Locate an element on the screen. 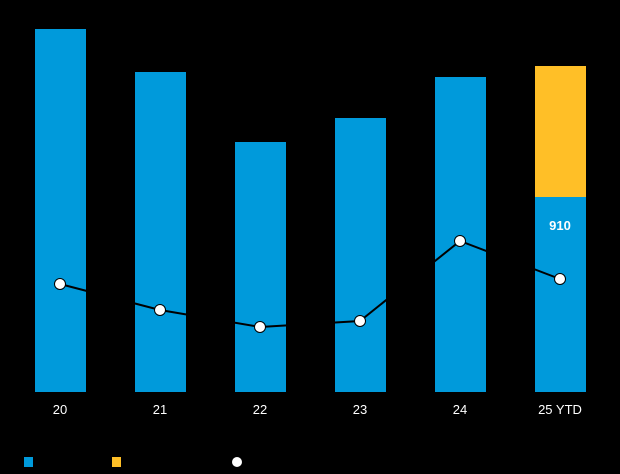 Image resolution: width=620 pixels, height=474 pixels. bar-25-ytd is located at coordinates (560, 294).